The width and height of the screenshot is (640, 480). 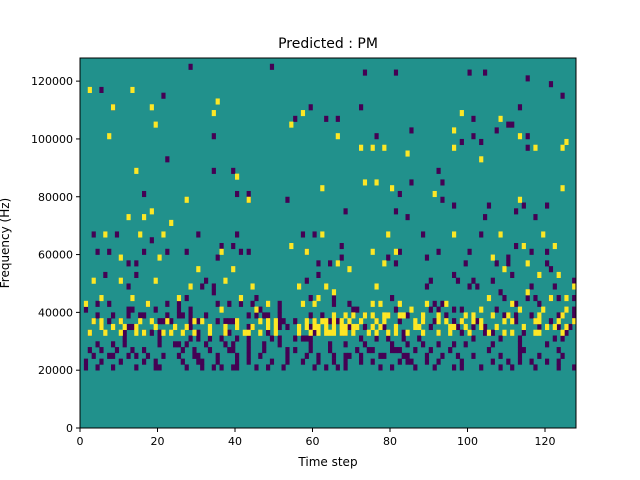 I want to click on y-tick-label: 120000, so click(x=52, y=81).